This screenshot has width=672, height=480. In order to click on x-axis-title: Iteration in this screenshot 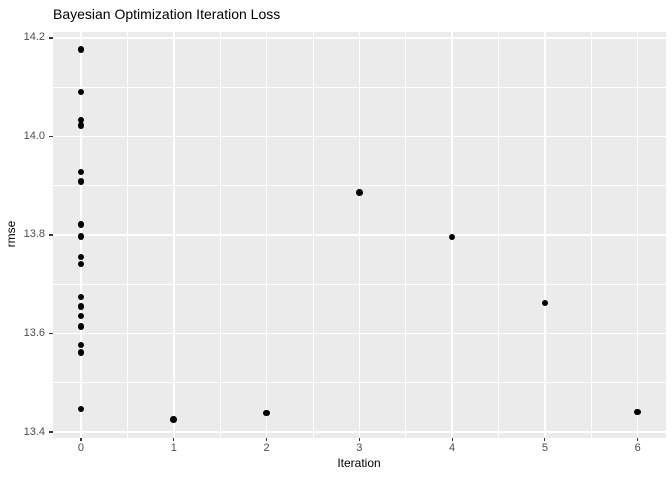, I will do `click(359, 463)`.